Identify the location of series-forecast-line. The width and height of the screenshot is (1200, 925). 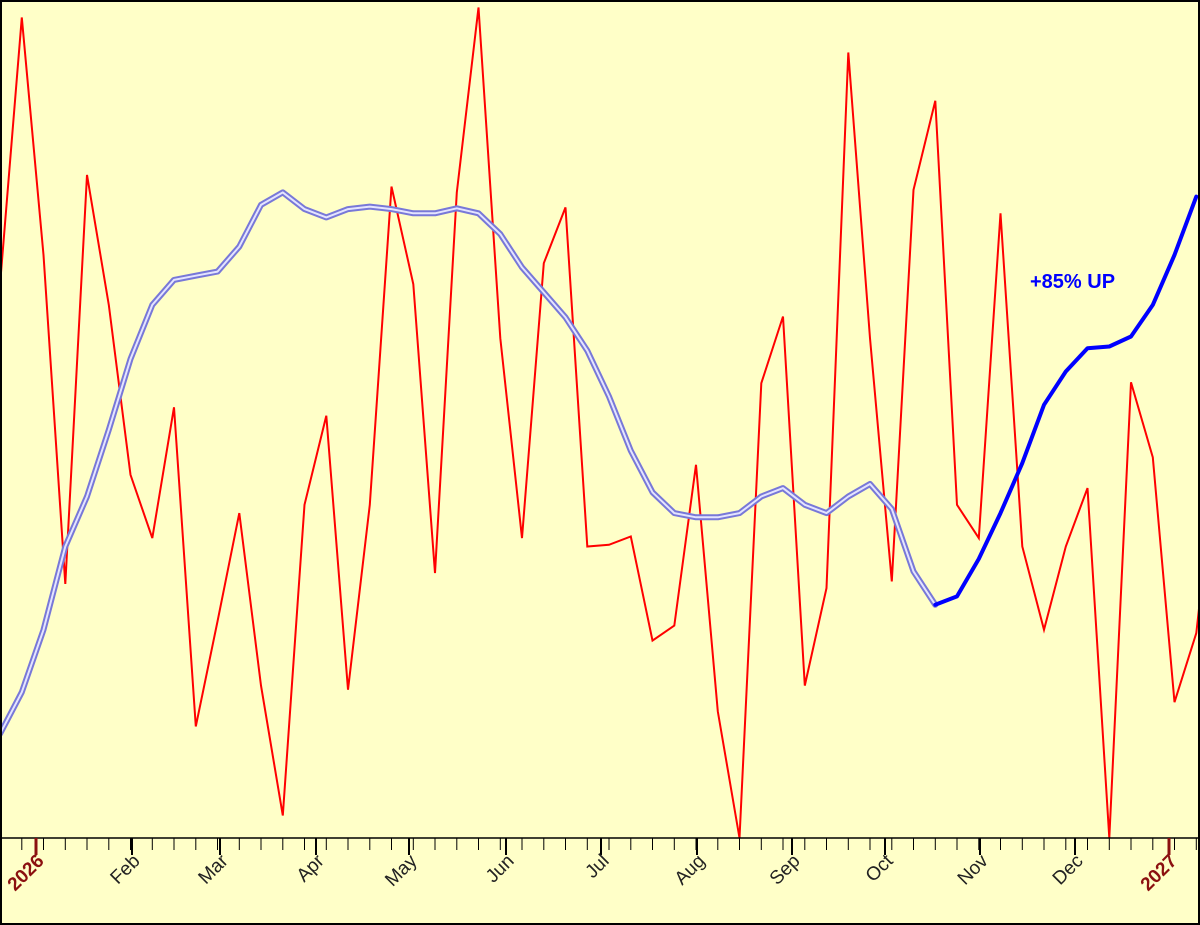
(1066, 400).